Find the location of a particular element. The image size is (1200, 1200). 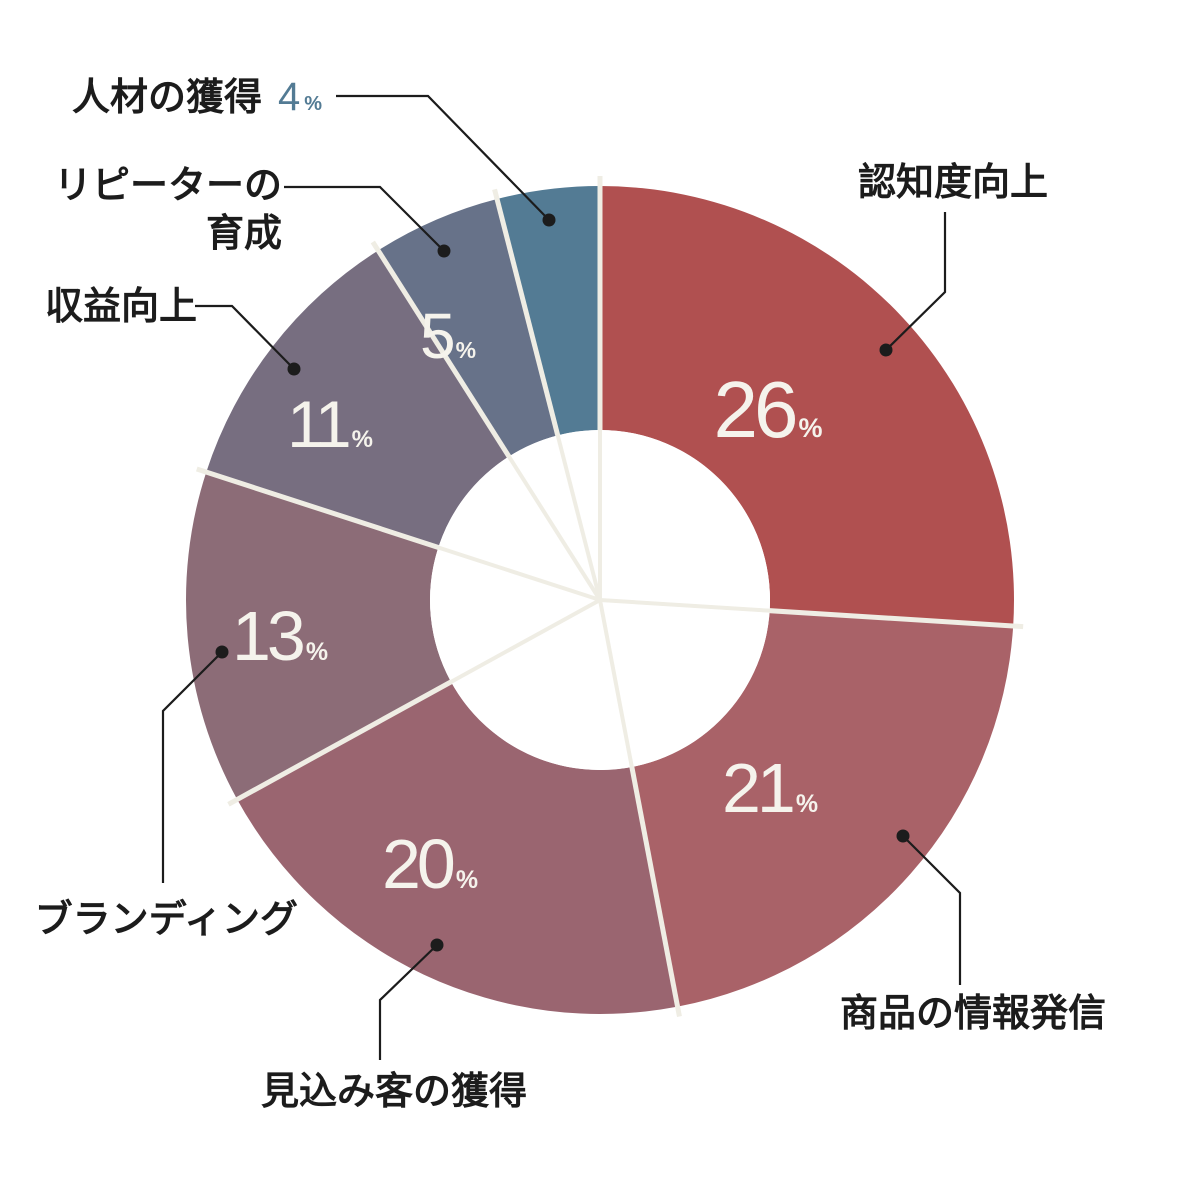

category-label: 商品の情報発信 is located at coordinates (973, 1013).